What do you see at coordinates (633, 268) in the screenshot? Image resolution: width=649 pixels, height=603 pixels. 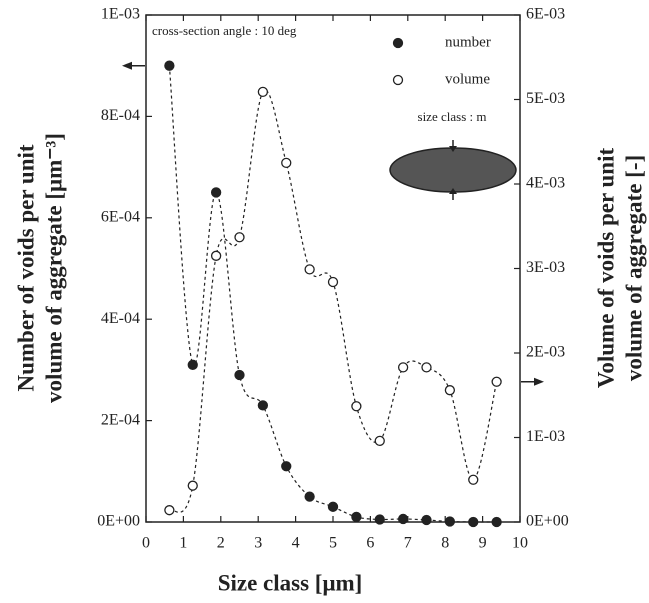 I see `y2-axis-title: volume of aggregate [-]` at bounding box center [633, 268].